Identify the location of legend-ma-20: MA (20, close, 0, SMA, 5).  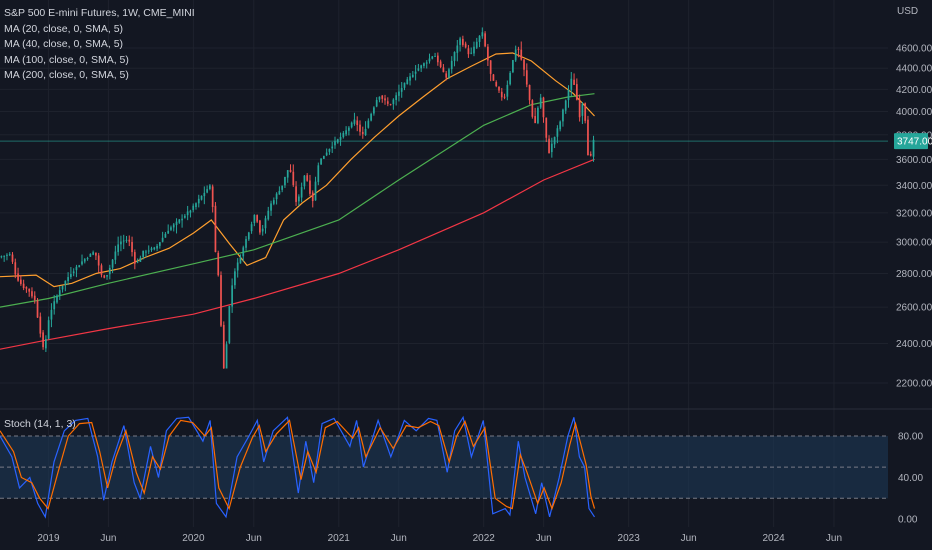
(64, 28).